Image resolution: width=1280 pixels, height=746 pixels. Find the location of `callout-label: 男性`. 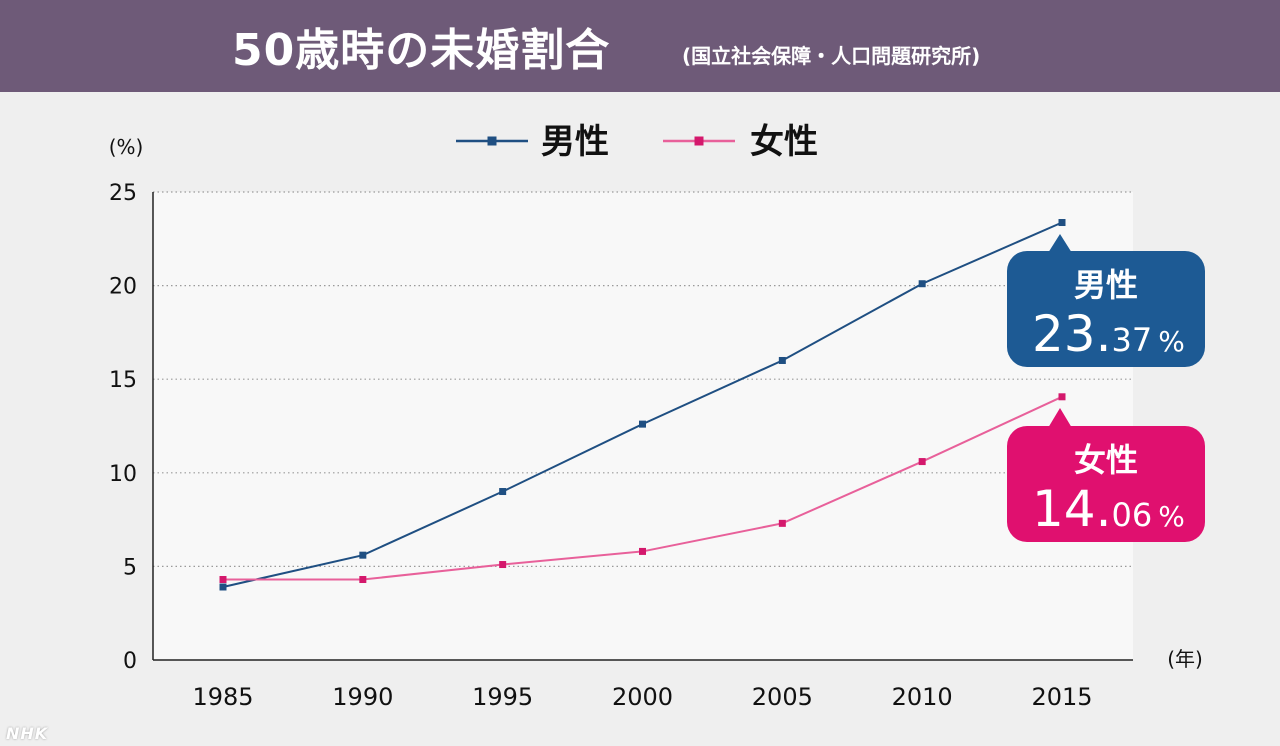

callout-label: 男性 is located at coordinates (1106, 285).